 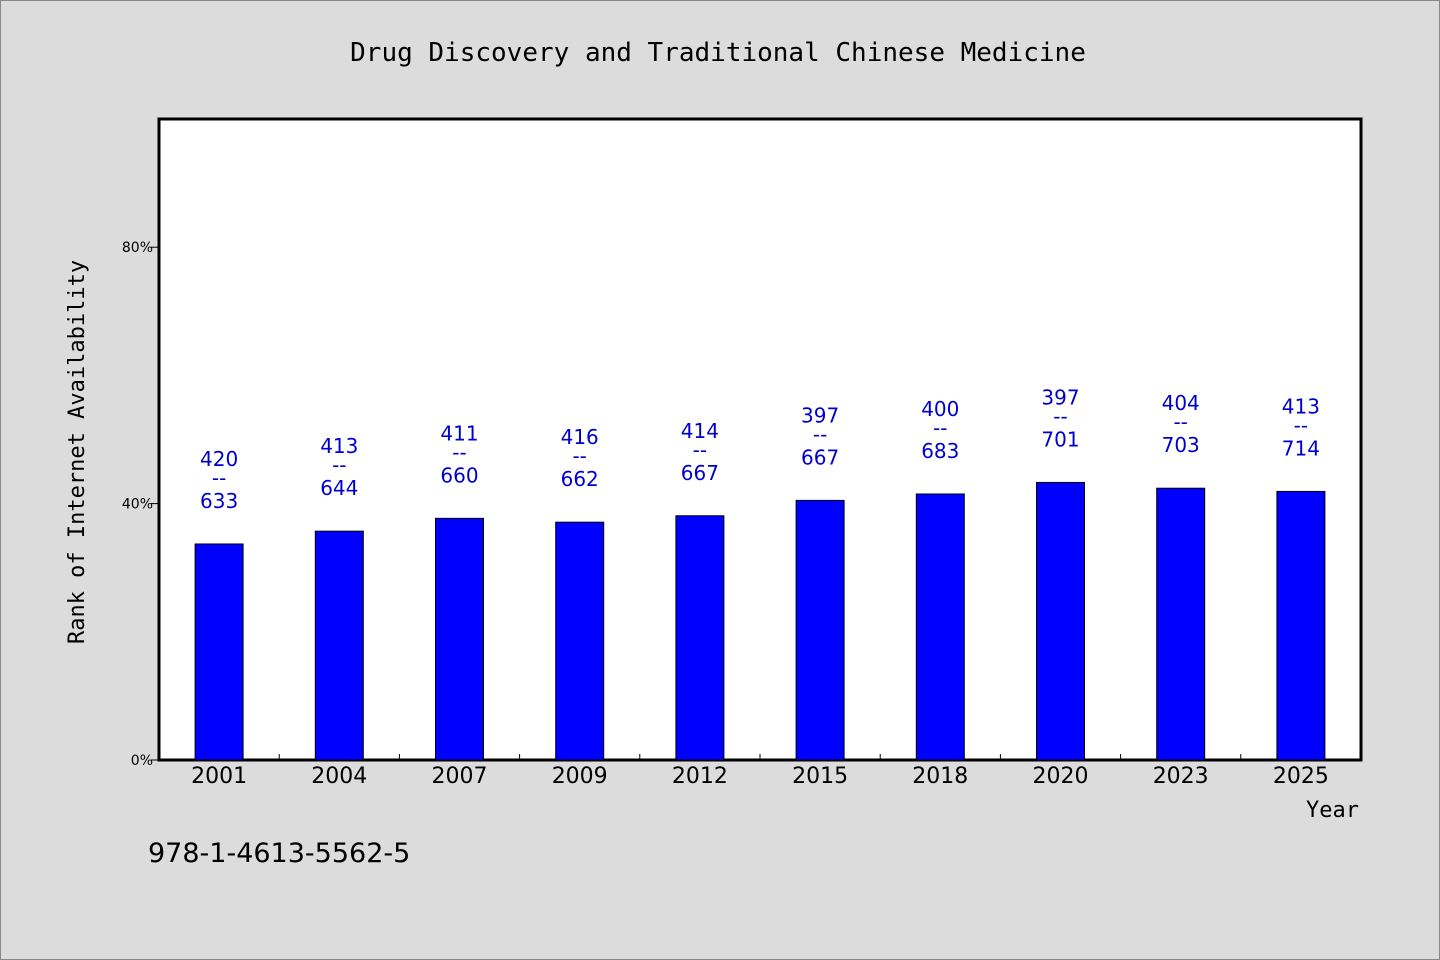 I want to click on bar-label-top: 411, so click(x=459, y=433).